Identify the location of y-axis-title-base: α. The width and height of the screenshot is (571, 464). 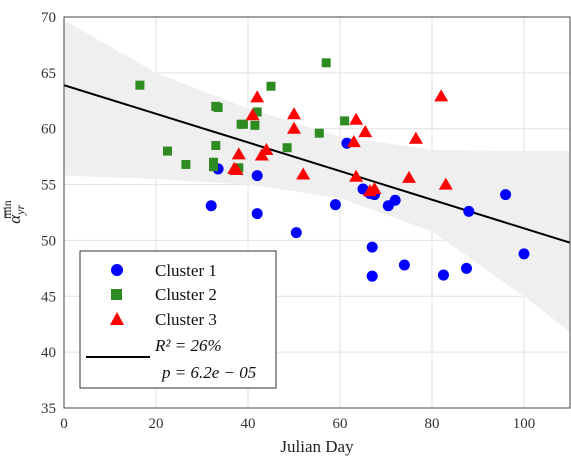
(14, 219).